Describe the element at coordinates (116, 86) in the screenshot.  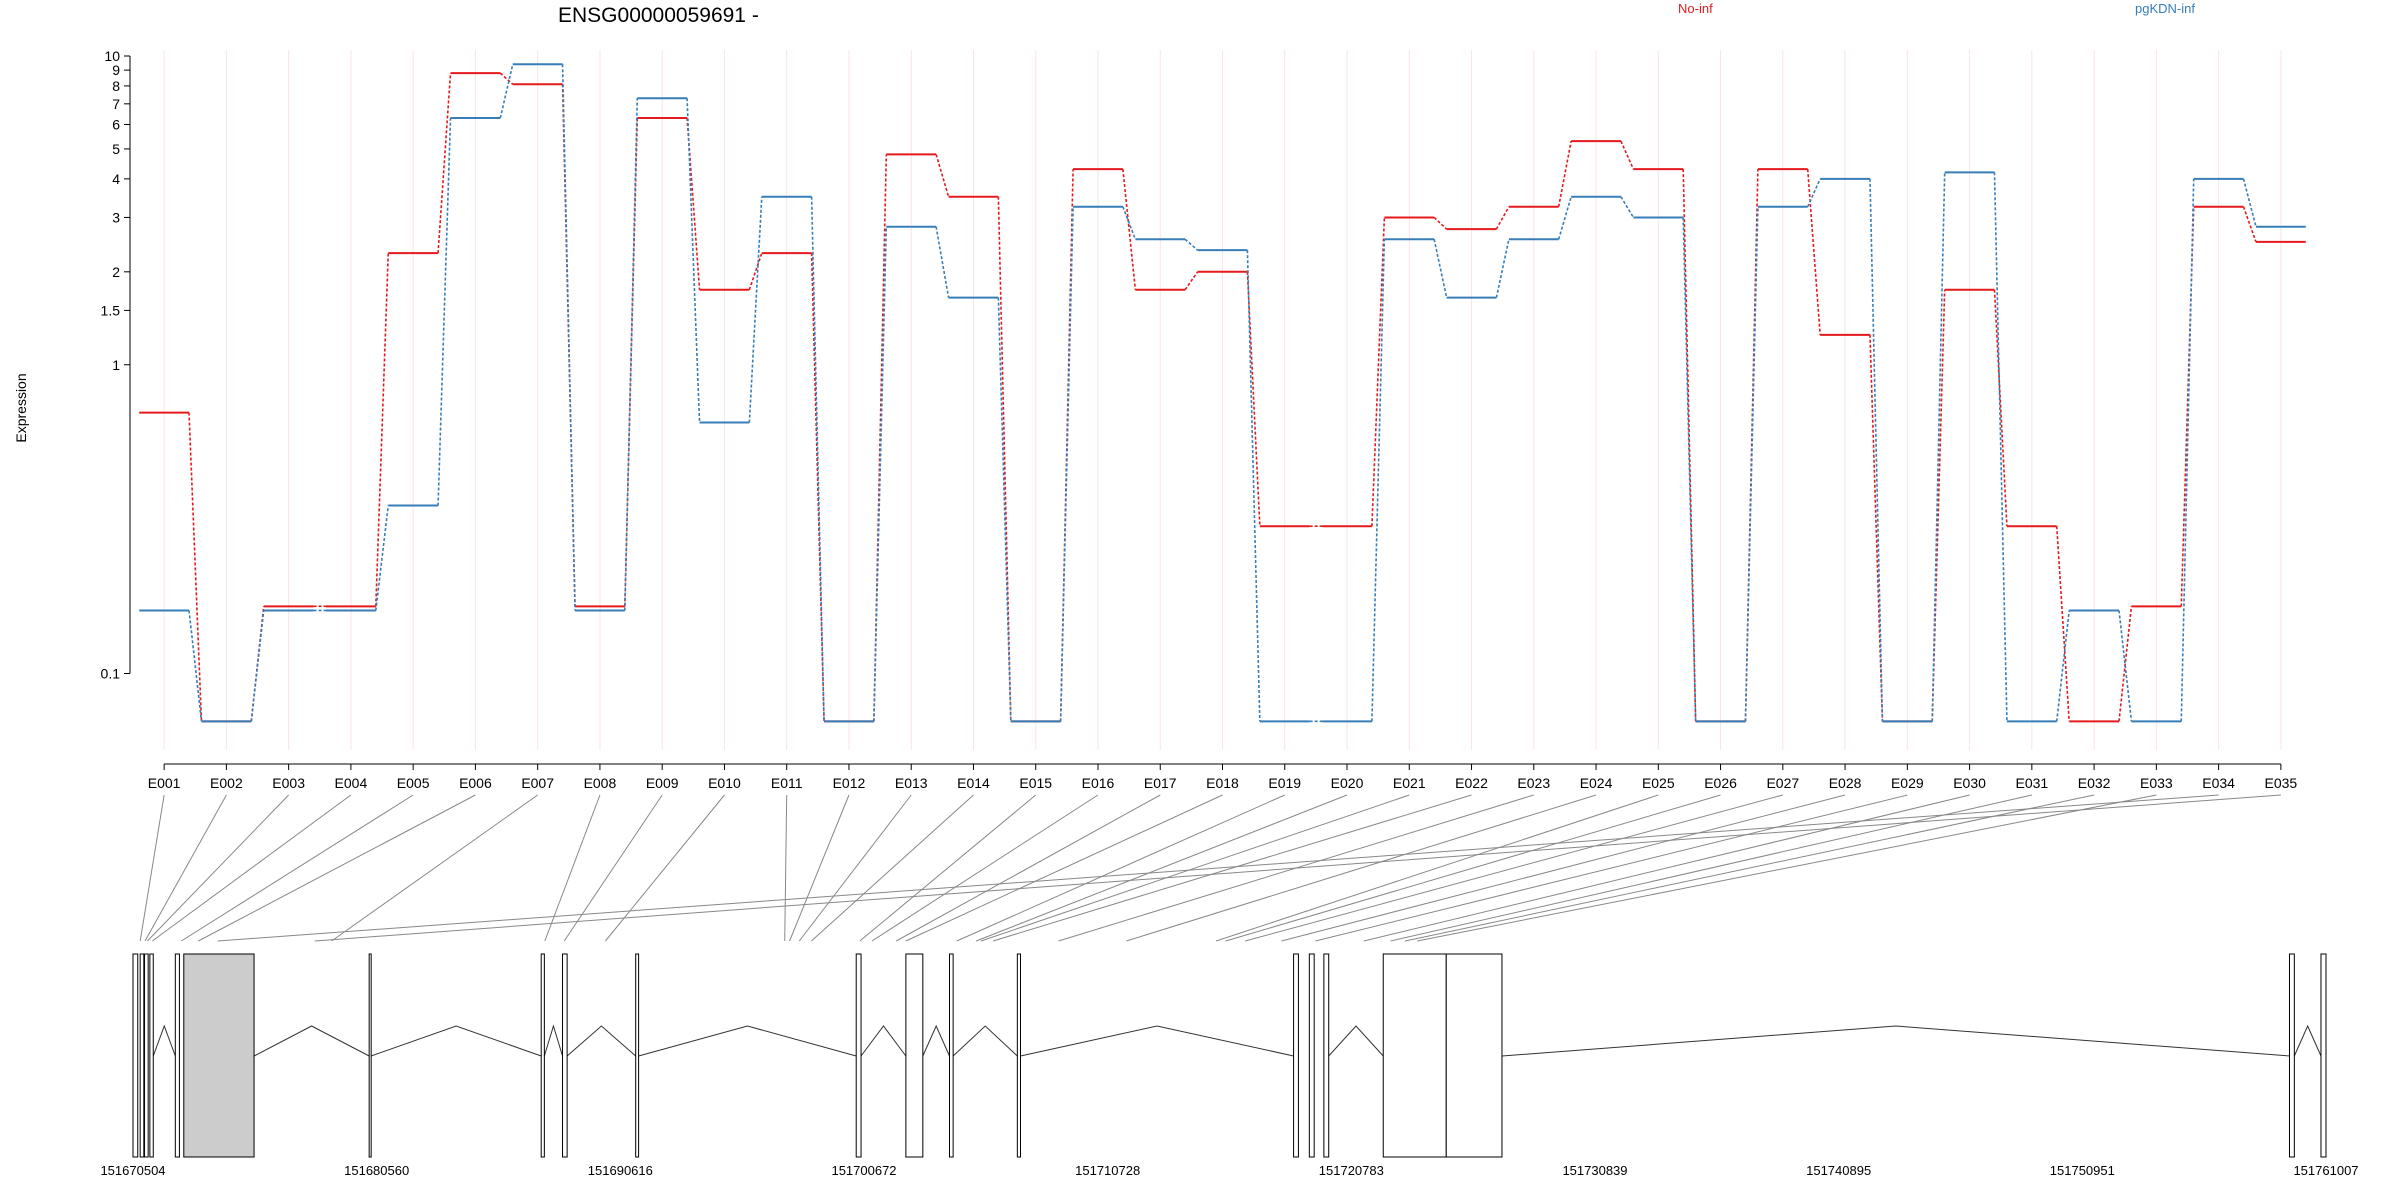
I see `y-tick-label: 8` at that location.